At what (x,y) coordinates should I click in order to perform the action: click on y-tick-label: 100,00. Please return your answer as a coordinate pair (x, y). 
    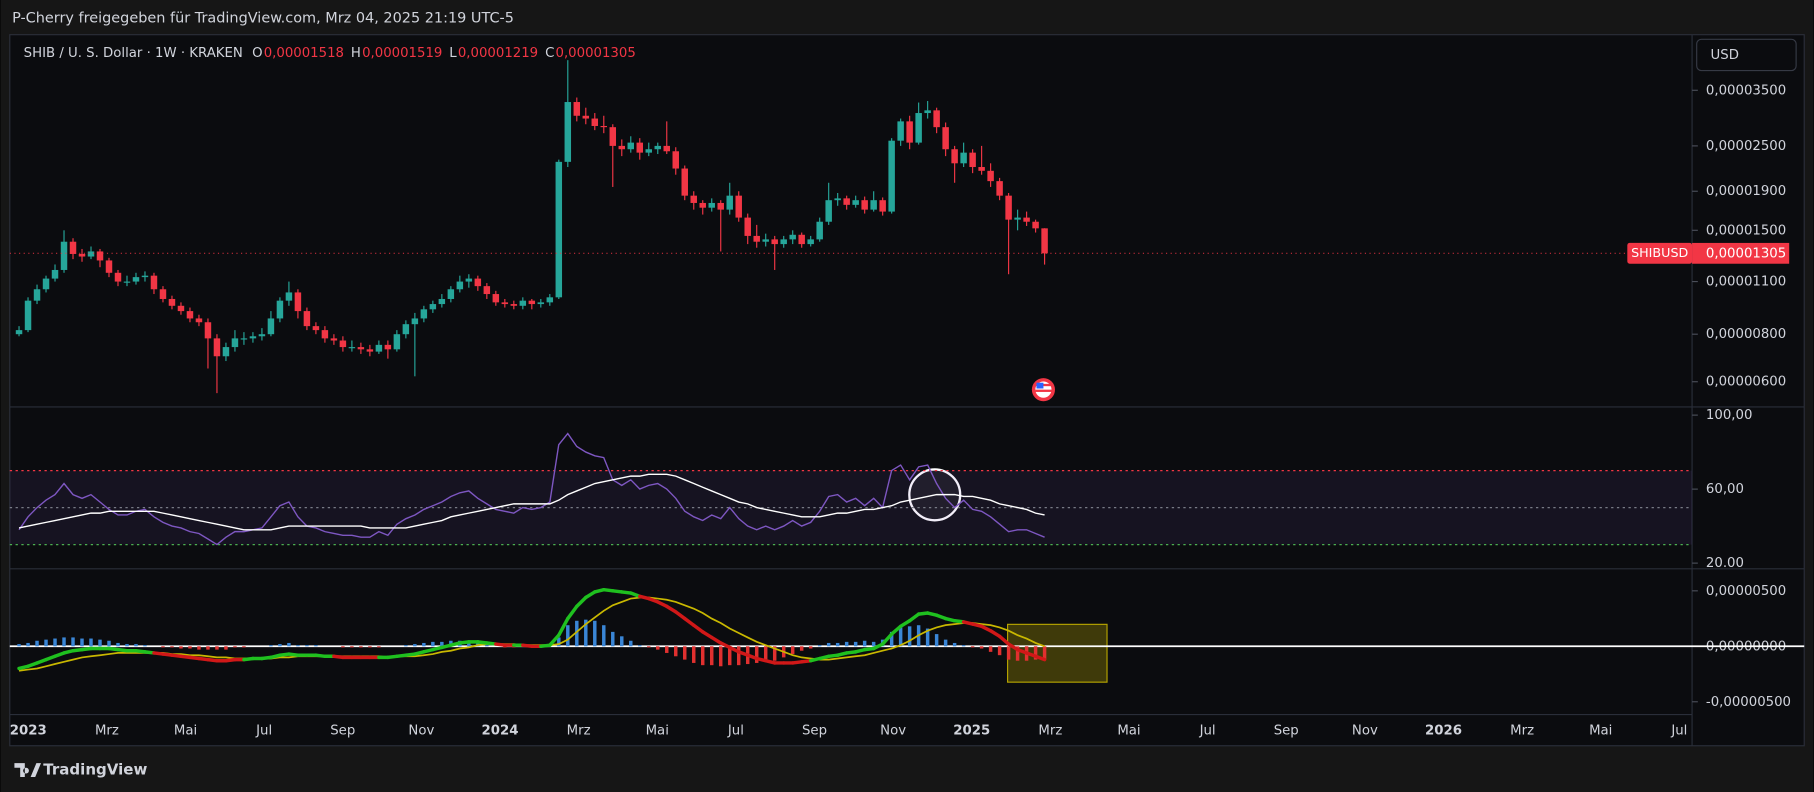
    Looking at the image, I should click on (1729, 415).